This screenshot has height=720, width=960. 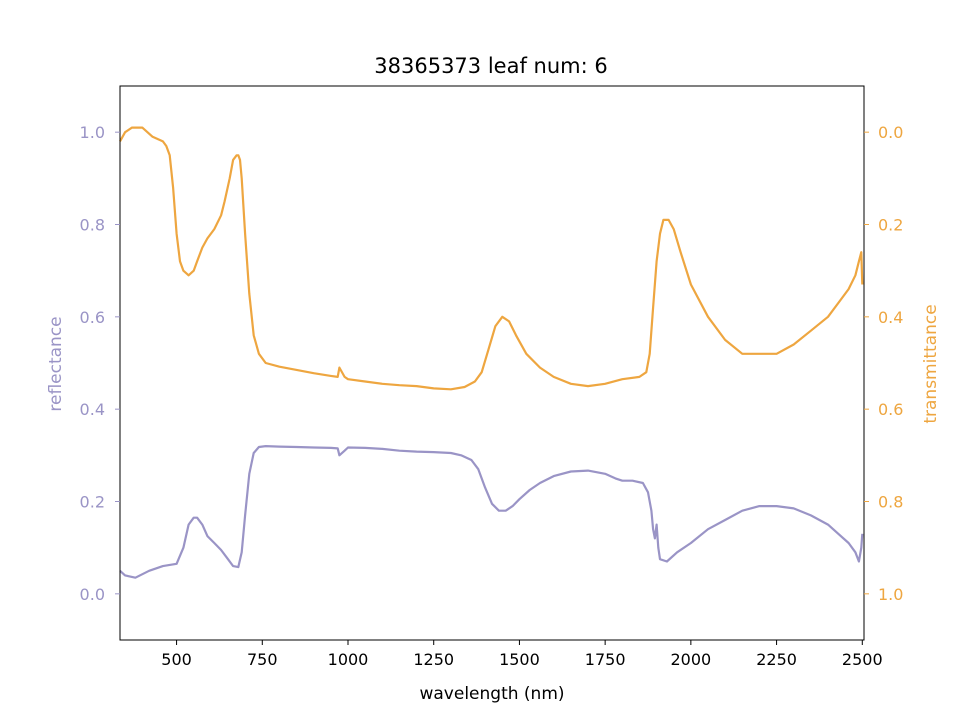 What do you see at coordinates (890, 502) in the screenshot?
I see `y-right-tick-label: 0.8` at bounding box center [890, 502].